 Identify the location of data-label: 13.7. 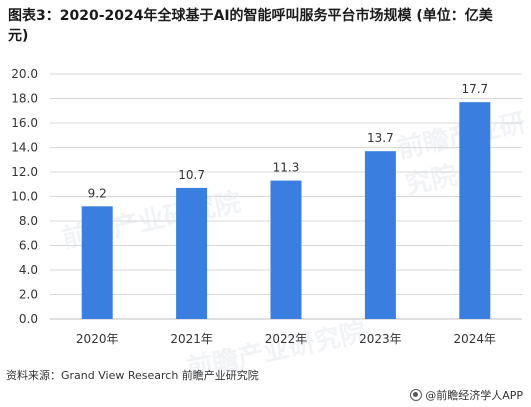
(380, 138).